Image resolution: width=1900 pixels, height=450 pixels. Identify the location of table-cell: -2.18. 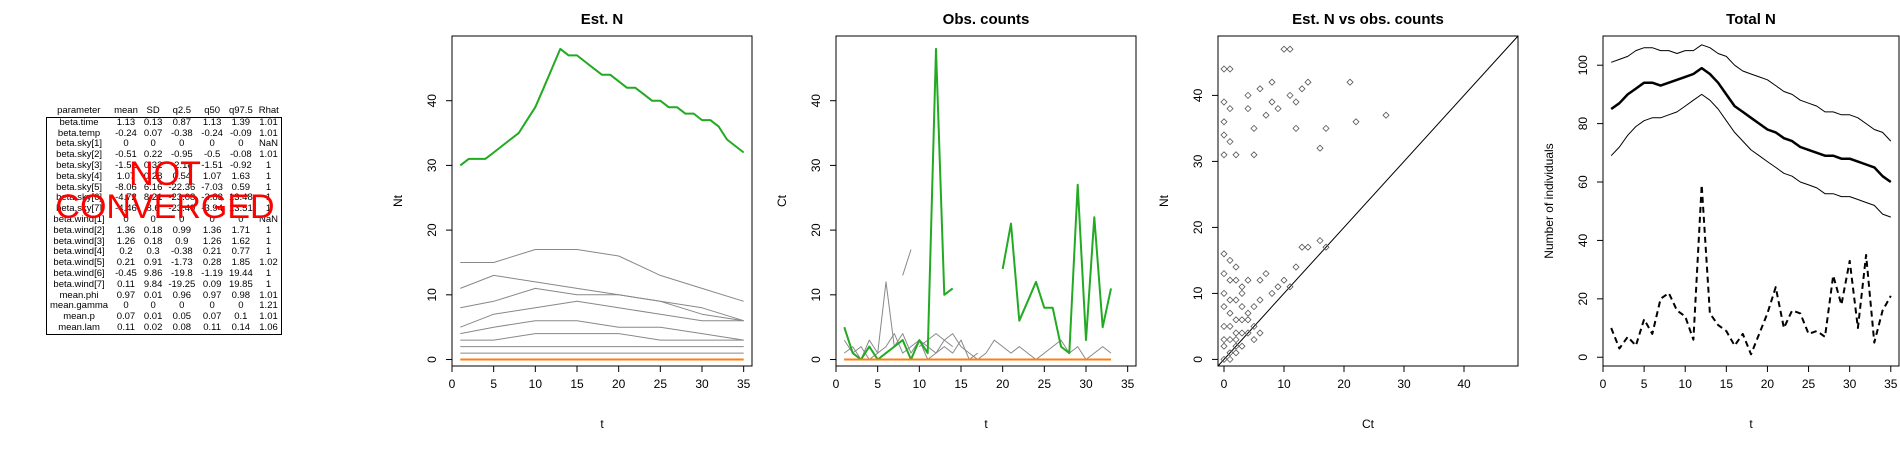
(182, 165).